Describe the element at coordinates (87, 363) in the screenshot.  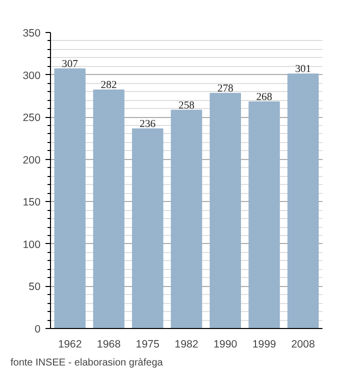
I see `source-note: fonte INSEE - elaborasion gràfega` at that location.